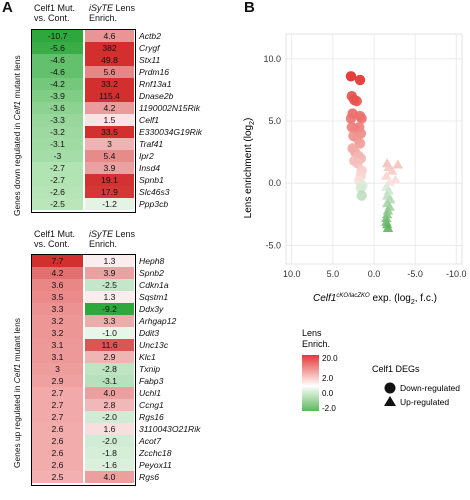 Image resolution: width=470 pixels, height=500 pixels. I want to click on down-gene-name: E330034G19Rik, so click(171, 132).